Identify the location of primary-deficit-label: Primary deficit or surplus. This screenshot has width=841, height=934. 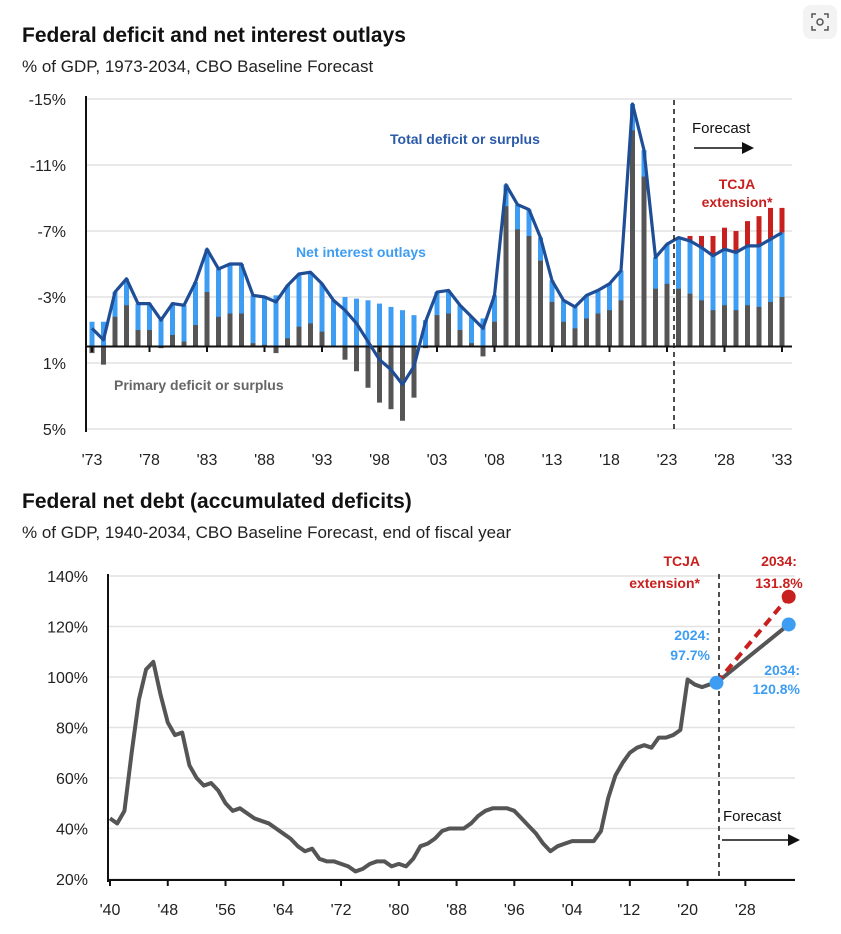
(199, 385).